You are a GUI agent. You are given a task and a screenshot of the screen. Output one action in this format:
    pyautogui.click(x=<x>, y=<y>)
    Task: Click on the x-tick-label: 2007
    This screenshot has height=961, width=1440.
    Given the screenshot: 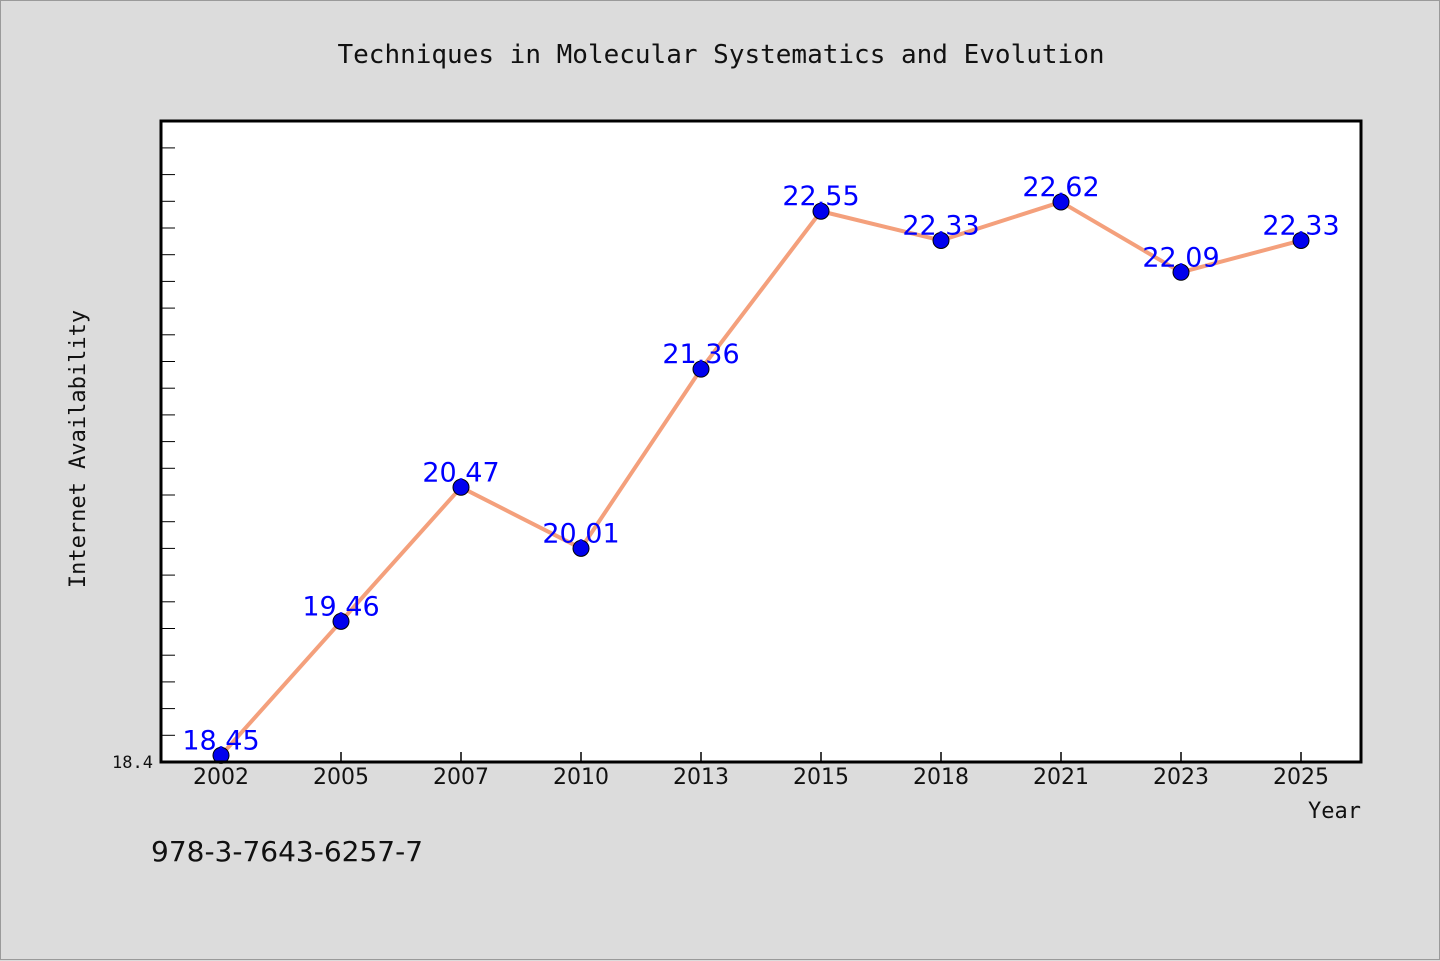 What is the action you would take?
    pyautogui.click(x=461, y=777)
    